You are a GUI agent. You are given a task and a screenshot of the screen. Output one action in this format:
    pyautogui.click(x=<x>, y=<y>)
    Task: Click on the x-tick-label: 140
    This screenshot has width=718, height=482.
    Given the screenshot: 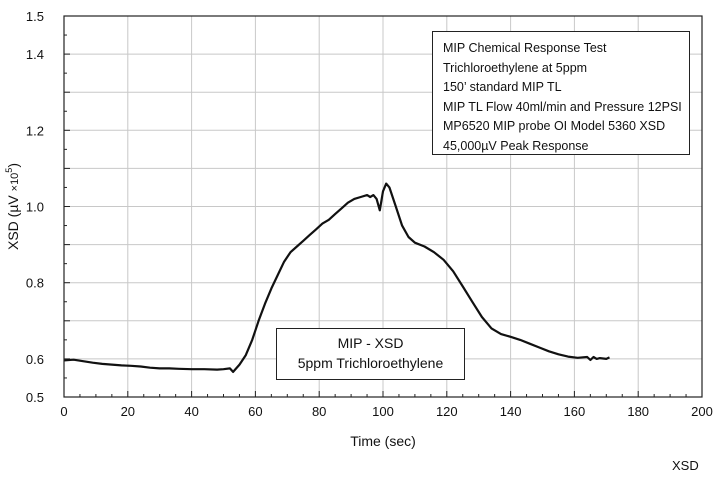 What is the action you would take?
    pyautogui.click(x=511, y=411)
    